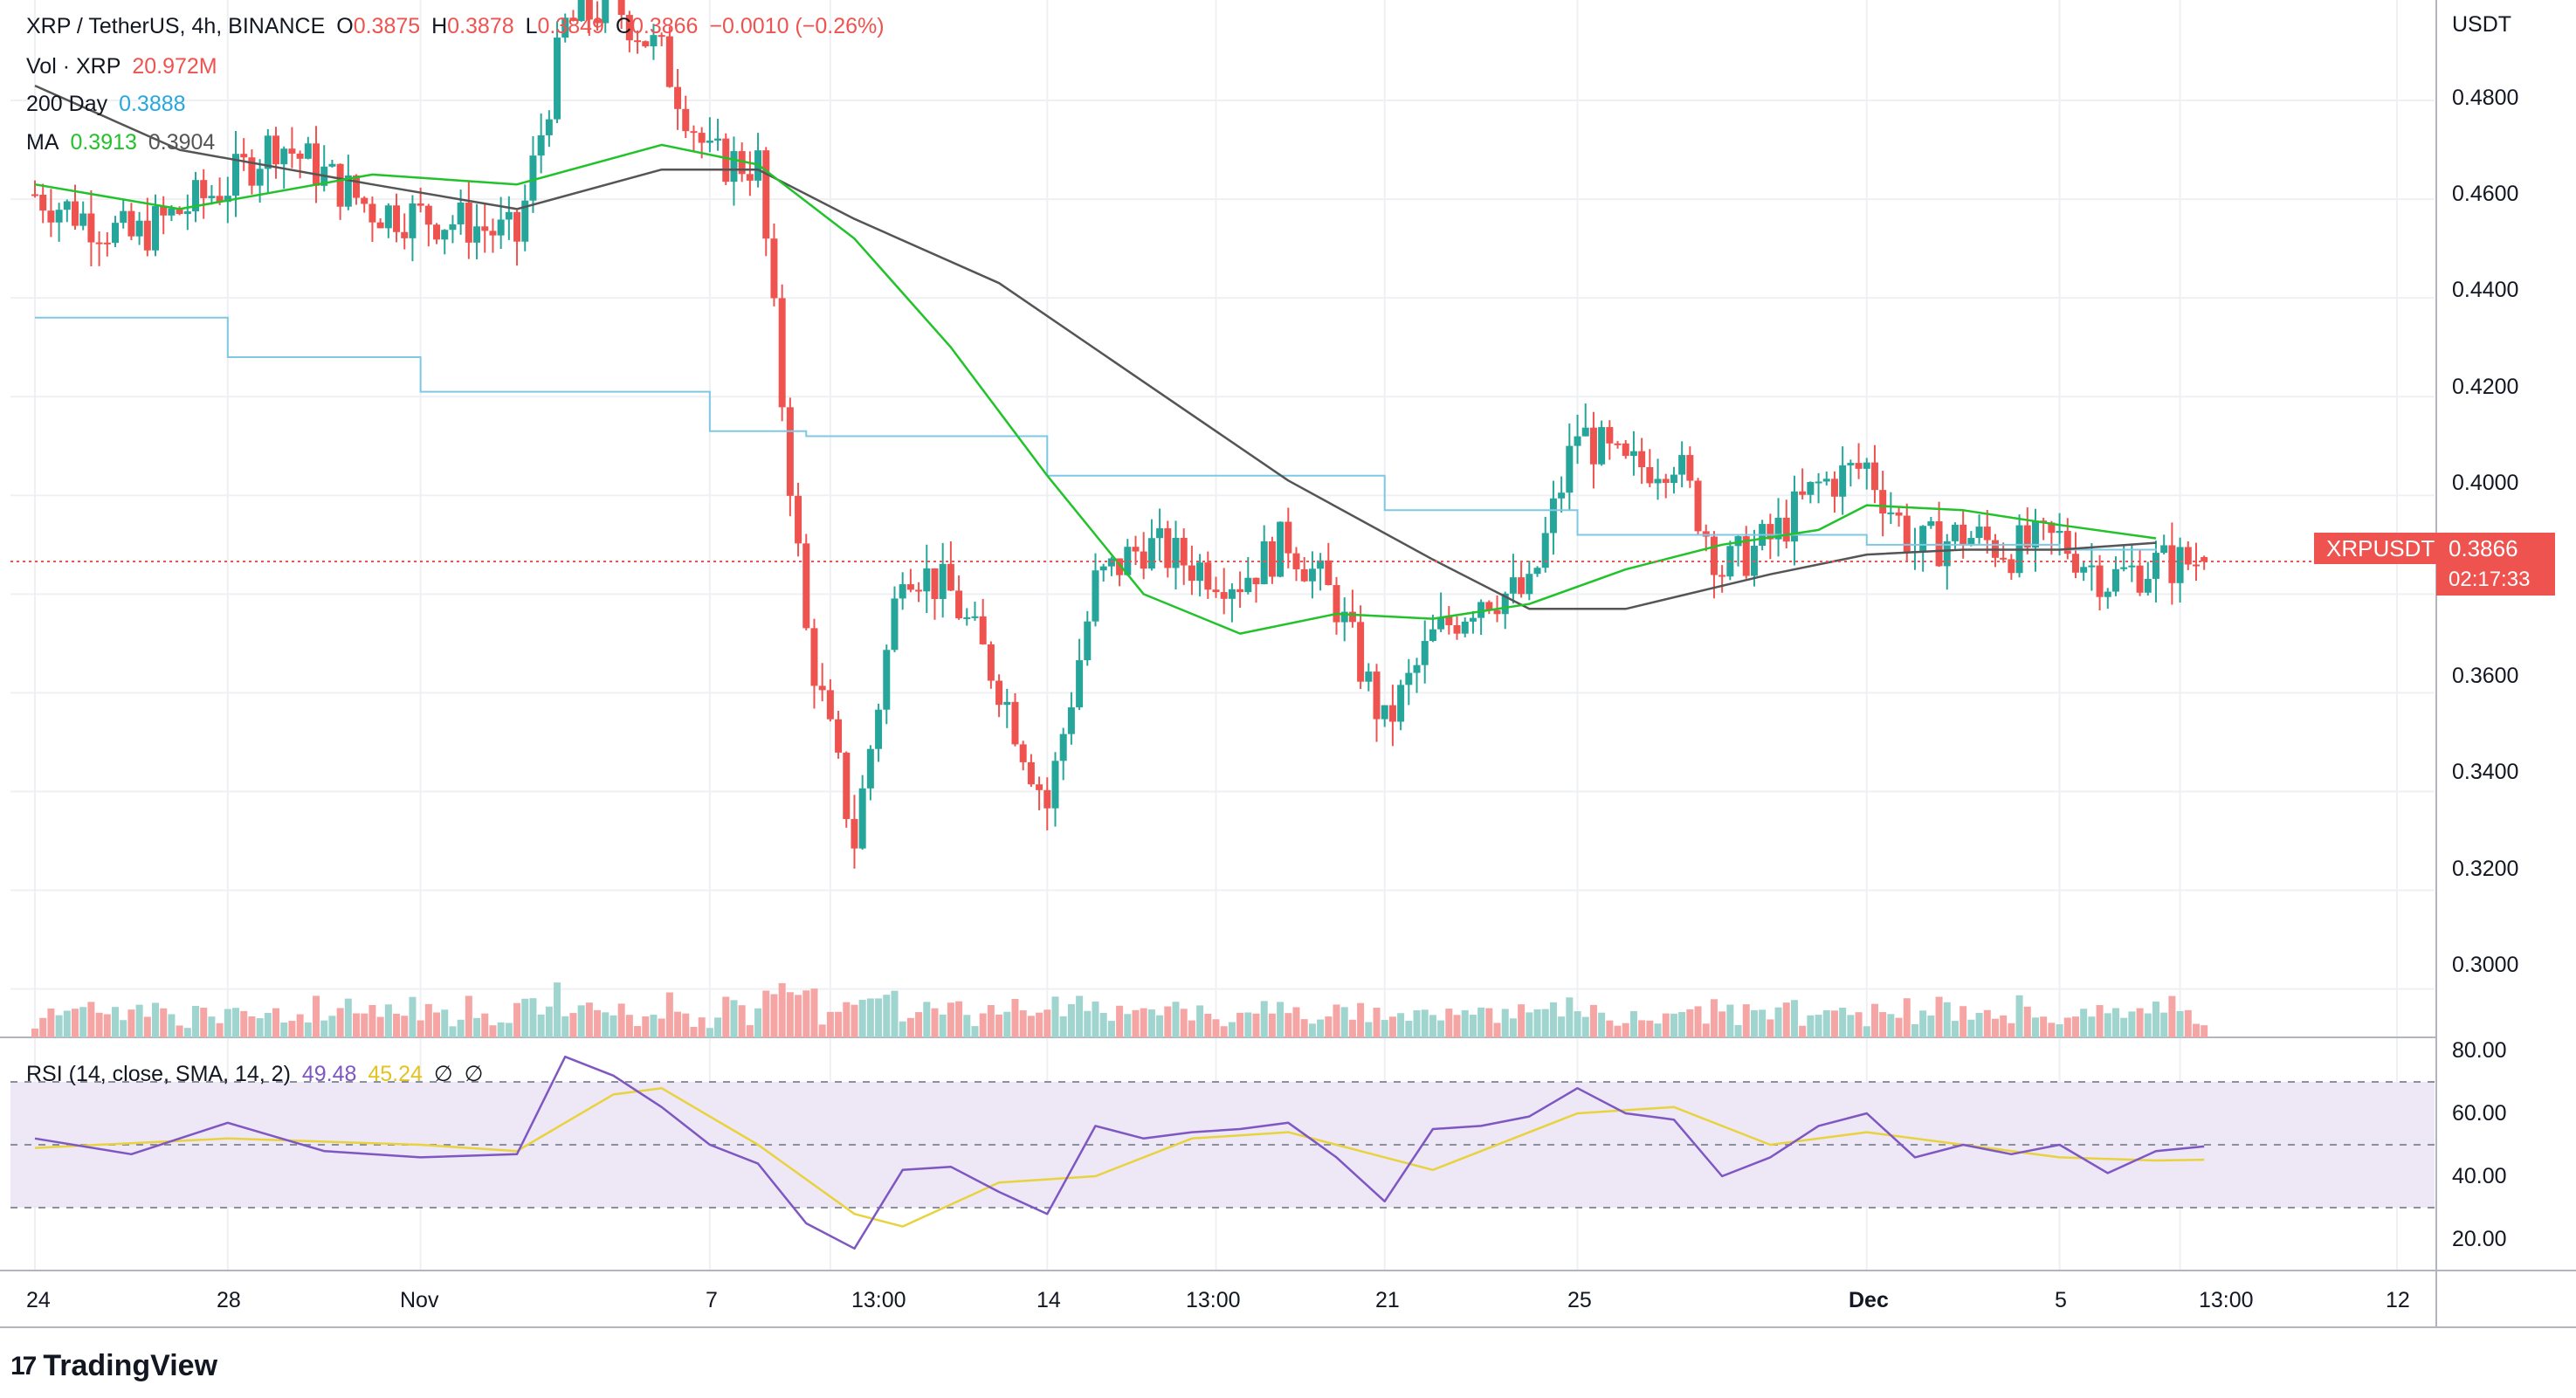 The height and width of the screenshot is (1398, 2576). What do you see at coordinates (570, 26) in the screenshot?
I see `low-value: 0.3849` at bounding box center [570, 26].